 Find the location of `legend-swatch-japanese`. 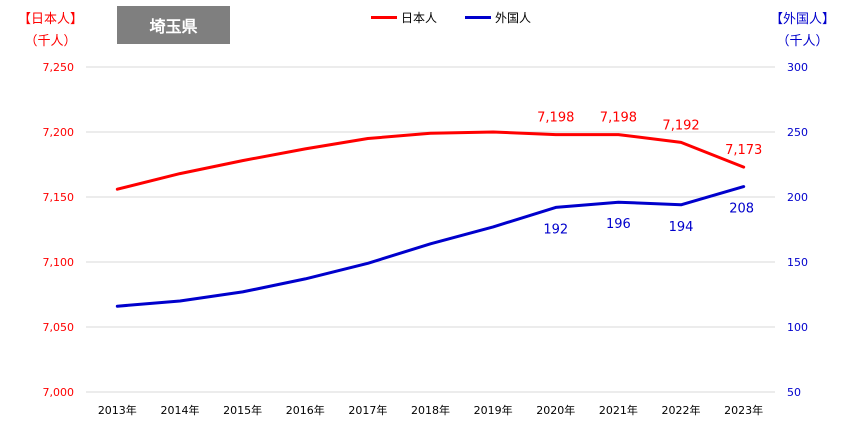

legend-swatch-japanese is located at coordinates (384, 17).